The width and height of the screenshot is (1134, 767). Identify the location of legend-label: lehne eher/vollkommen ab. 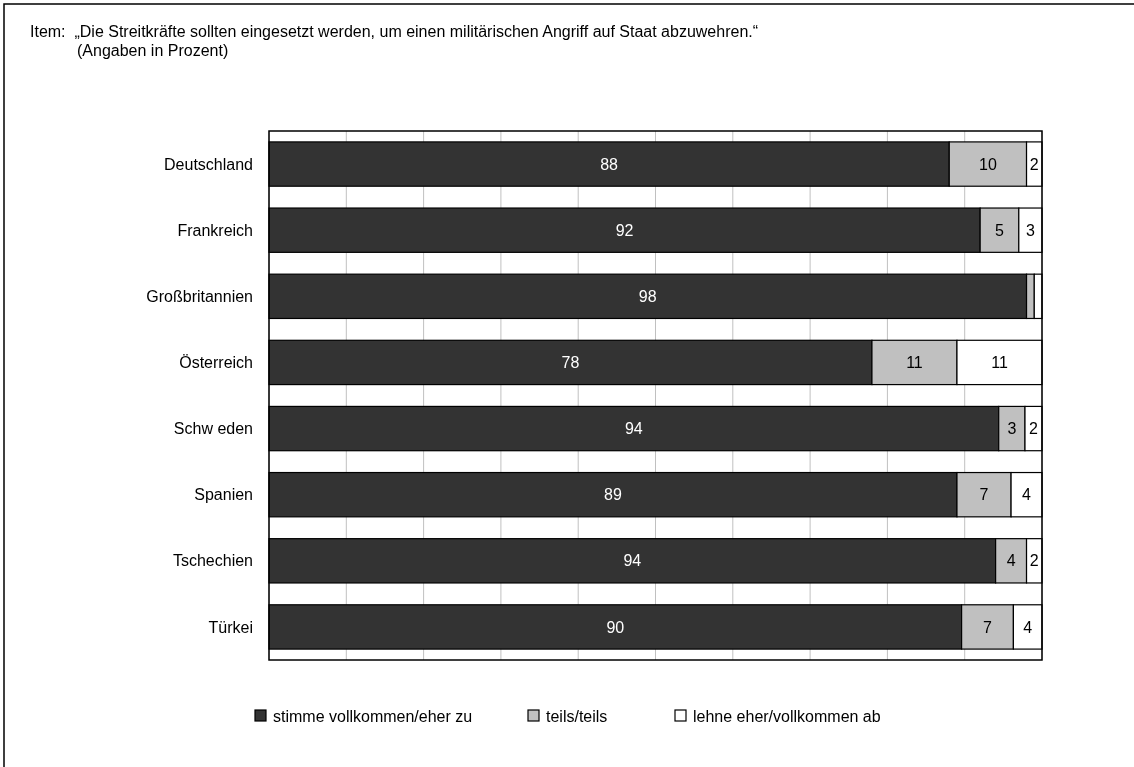
(787, 716).